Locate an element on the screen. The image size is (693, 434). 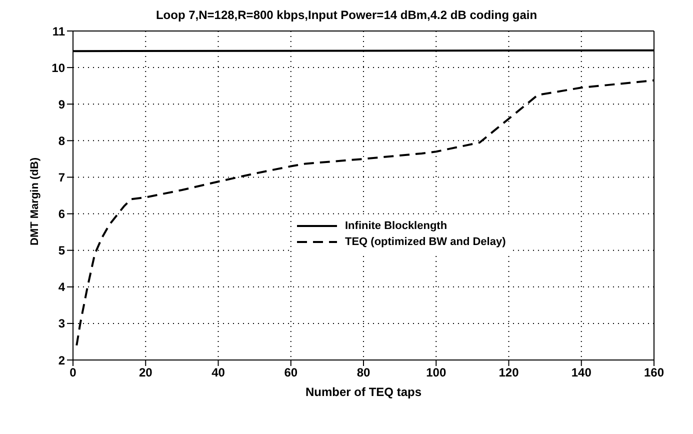
y-tick-label: 10 is located at coordinates (59, 67).